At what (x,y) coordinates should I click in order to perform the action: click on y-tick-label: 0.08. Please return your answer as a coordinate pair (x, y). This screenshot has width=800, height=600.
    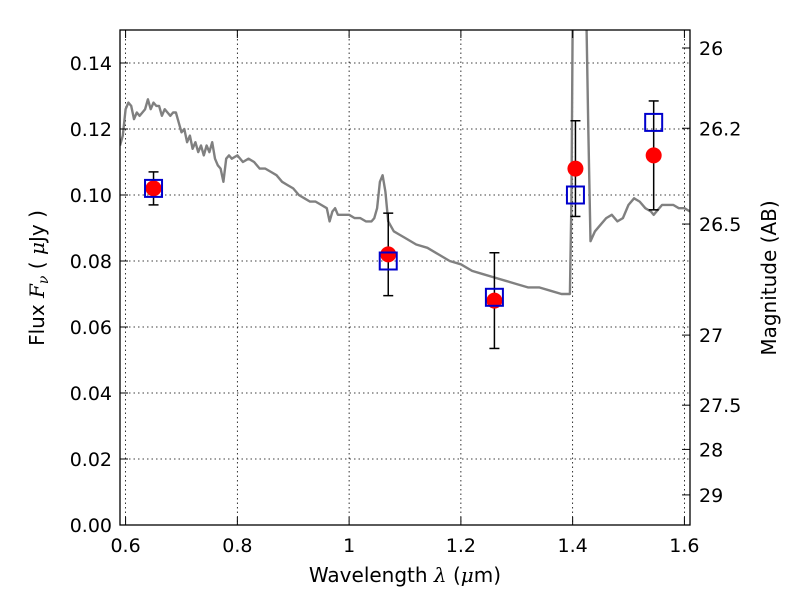
    Looking at the image, I should click on (91, 262).